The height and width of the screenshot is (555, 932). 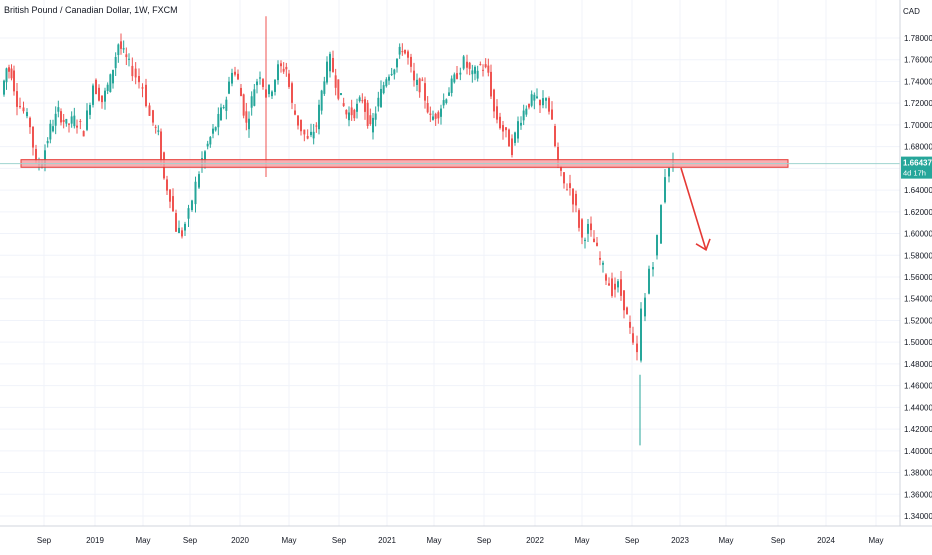 What do you see at coordinates (918, 81) in the screenshot?
I see `price-tick-label: 1.74000` at bounding box center [918, 81].